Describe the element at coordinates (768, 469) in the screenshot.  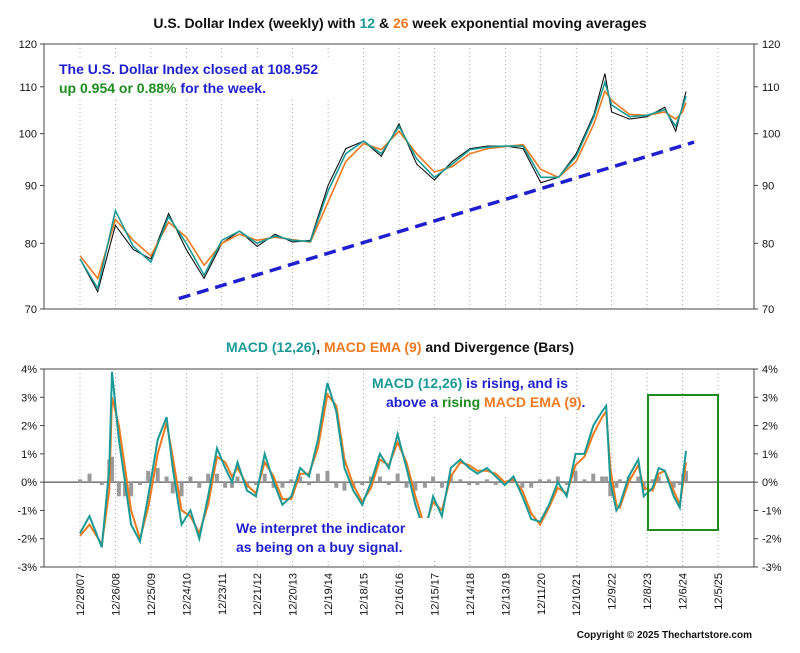
I see `macd-y-axis-right: 4% 3% 2% 1% 0% -1% -2% -3%` at that location.